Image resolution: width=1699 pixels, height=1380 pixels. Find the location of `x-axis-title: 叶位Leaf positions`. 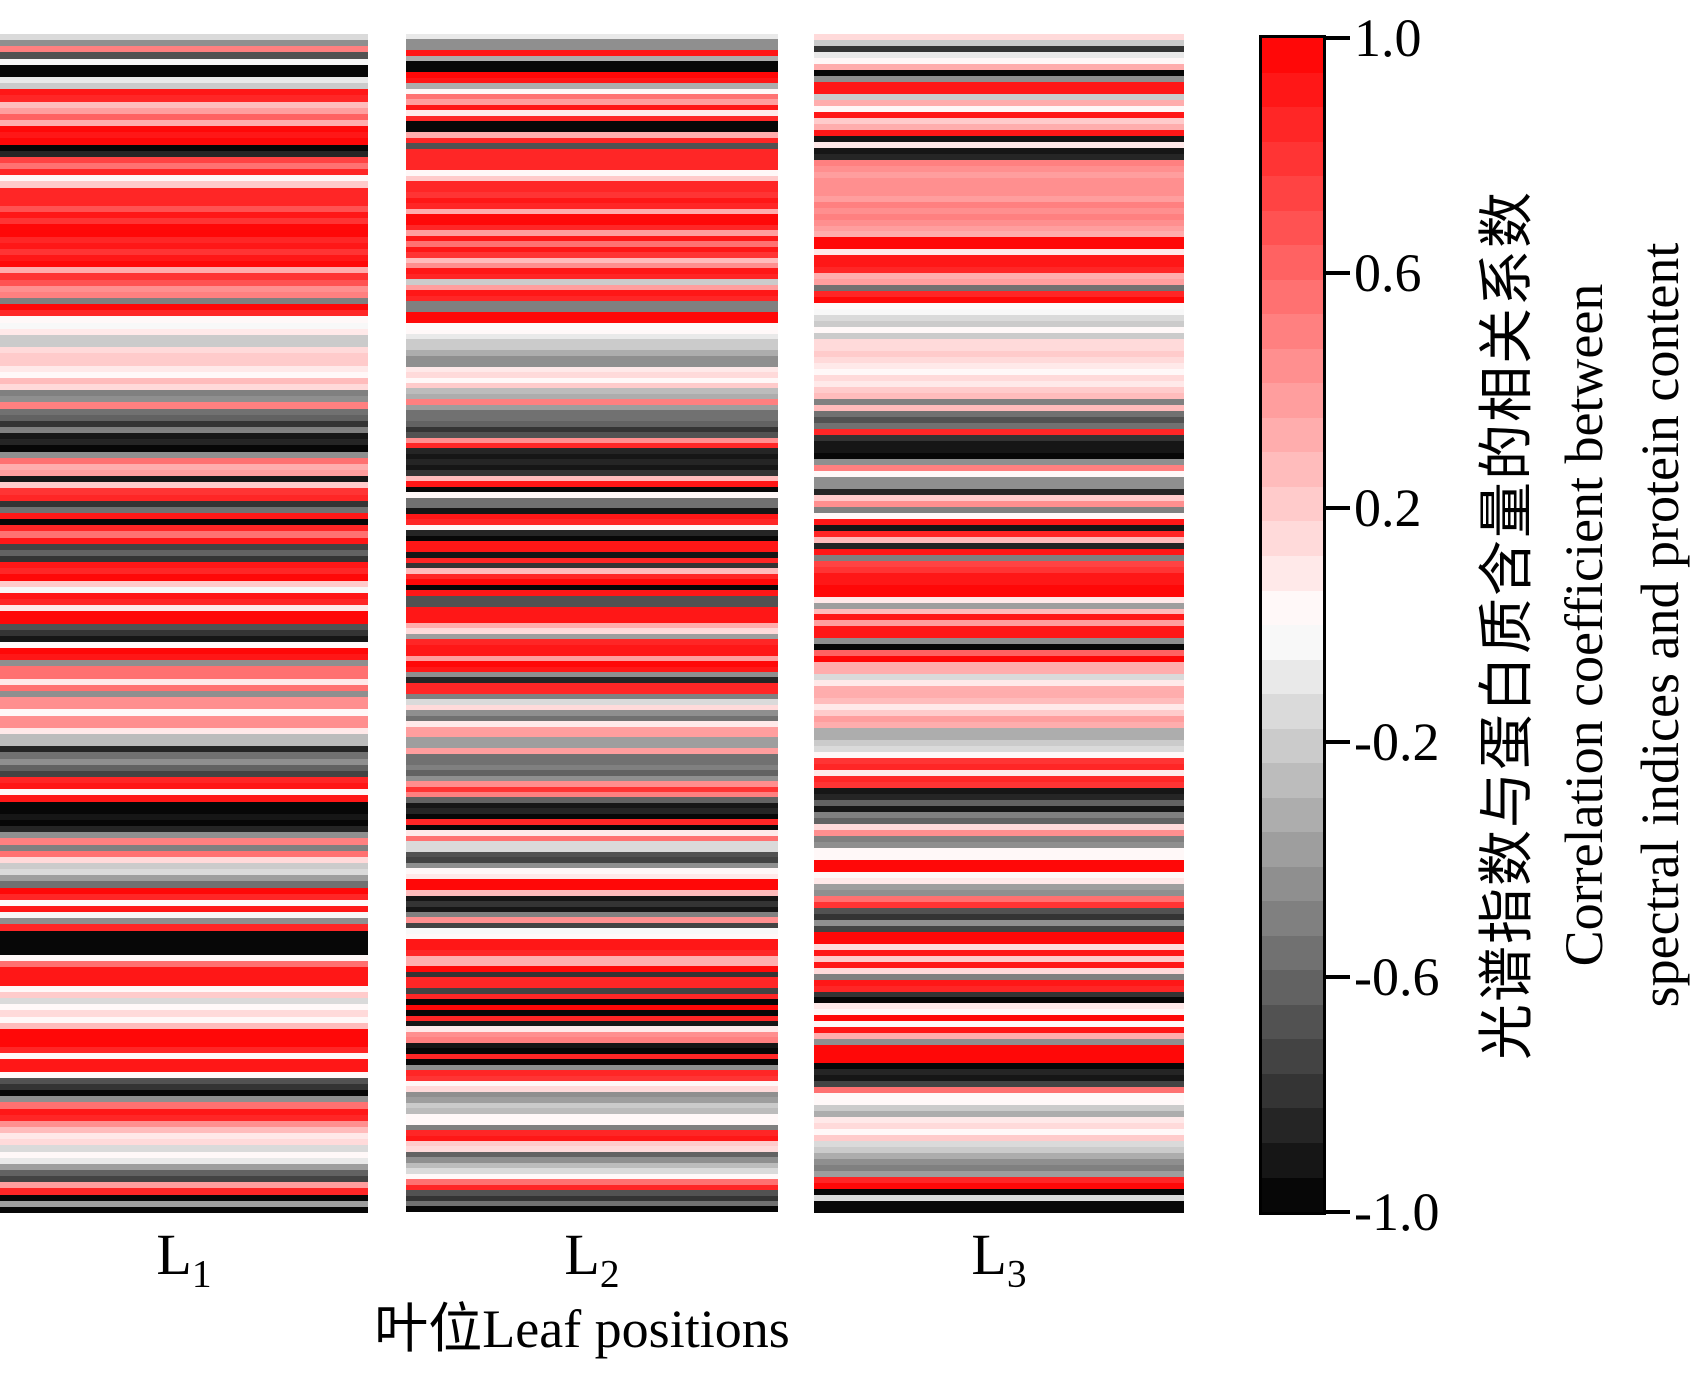

x-axis-title: 叶位Leaf positions is located at coordinates (582, 1329).